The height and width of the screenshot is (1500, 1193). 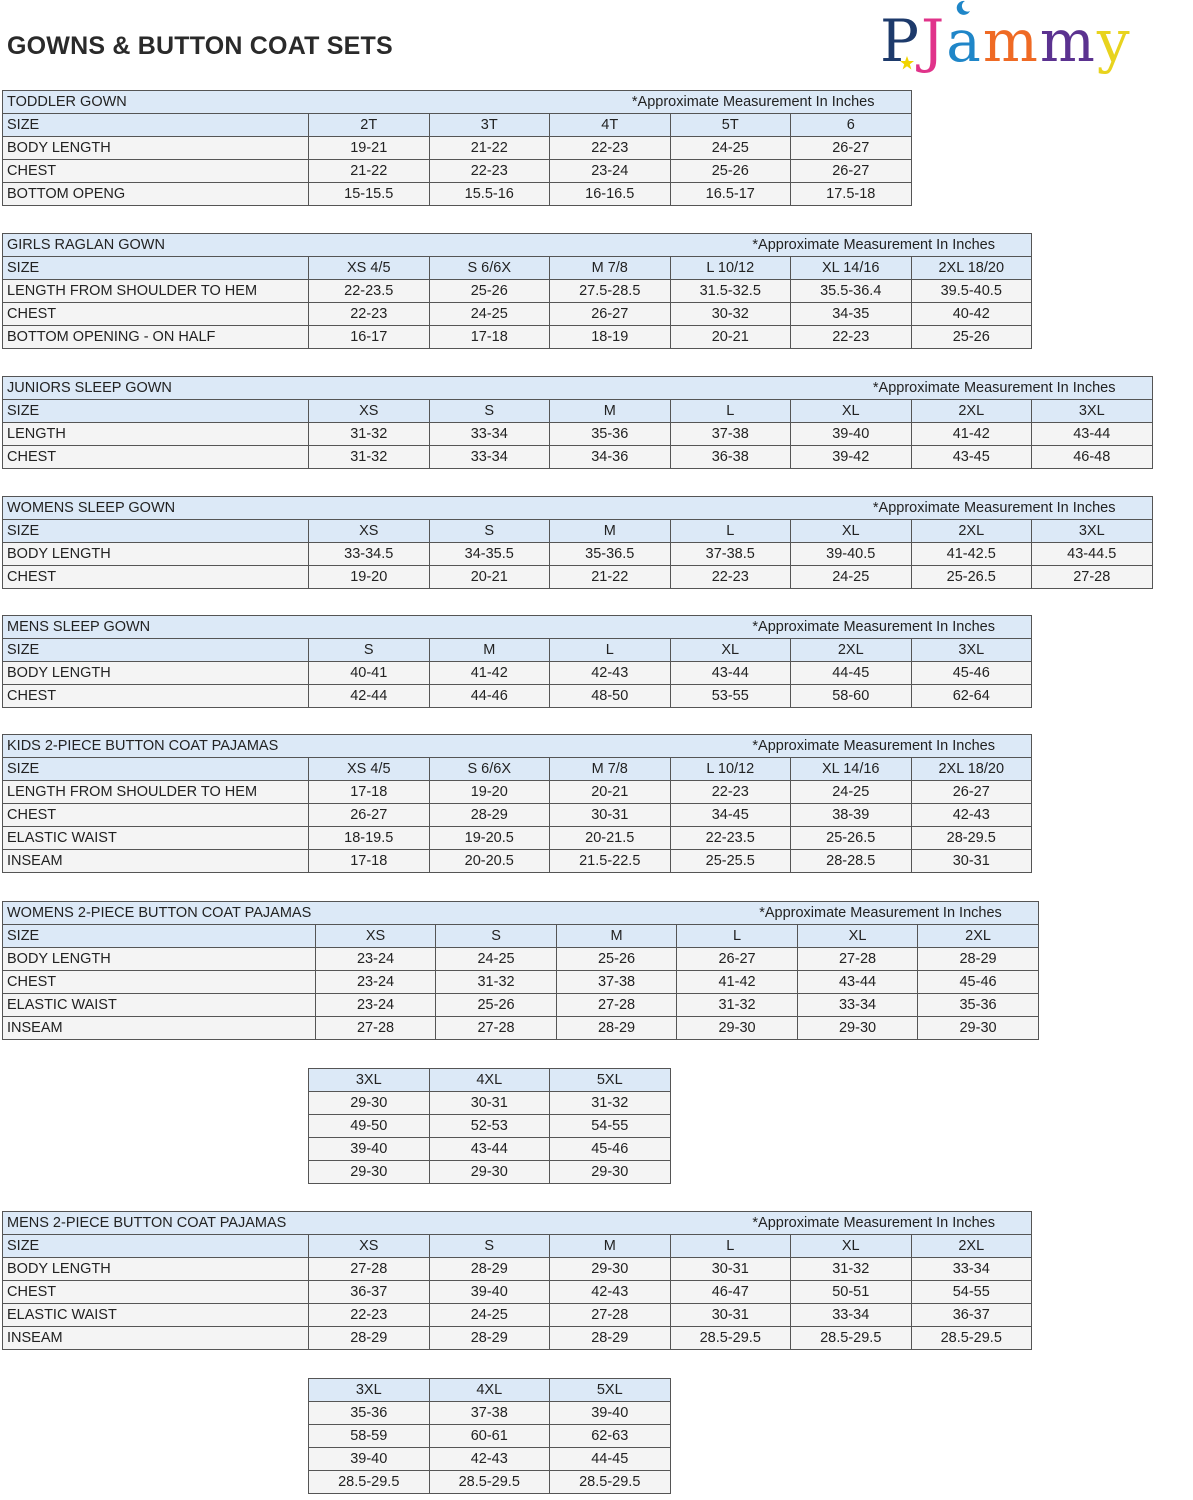 What do you see at coordinates (369, 861) in the screenshot?
I see `measurement-cell: 17-18` at bounding box center [369, 861].